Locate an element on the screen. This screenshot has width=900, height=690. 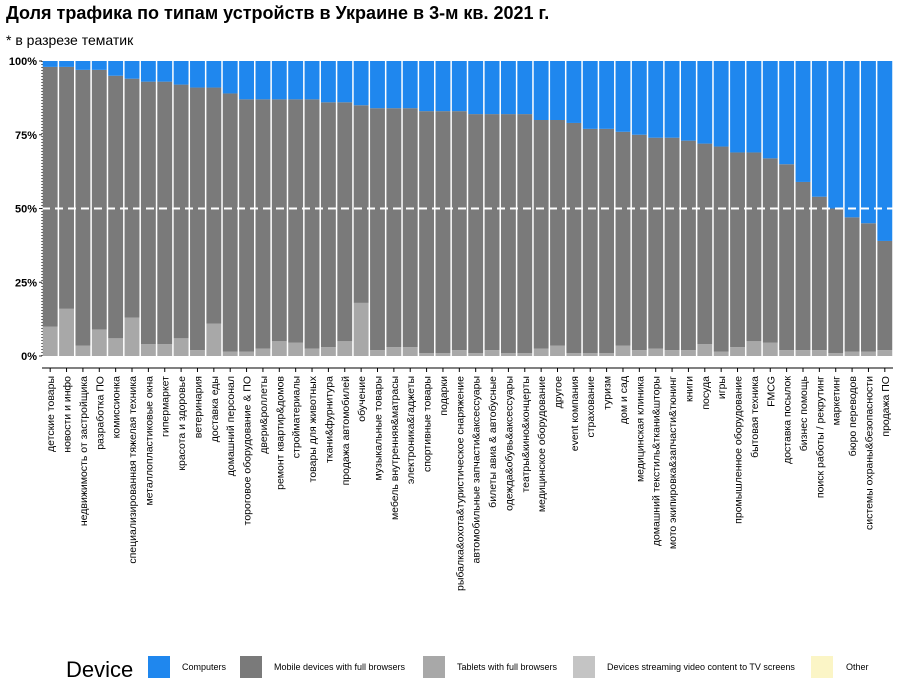
x-tick-label: дом и сад is located at coordinates (624, 400).